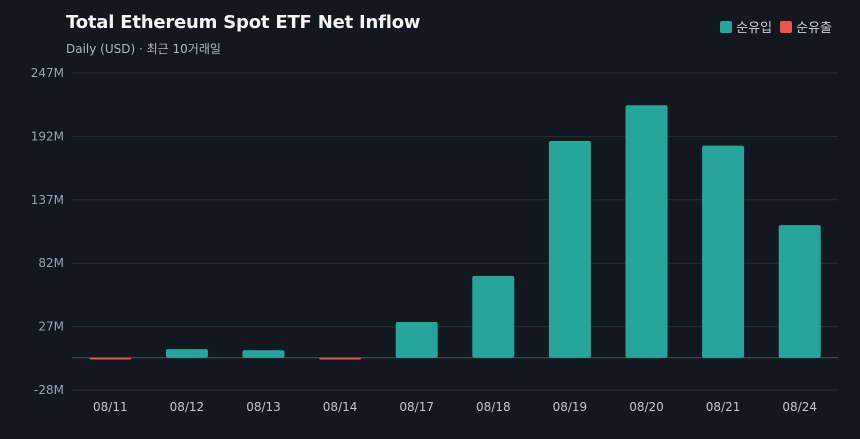 The height and width of the screenshot is (439, 860). What do you see at coordinates (187, 407) in the screenshot?
I see `x-tick-label: 08/12` at bounding box center [187, 407].